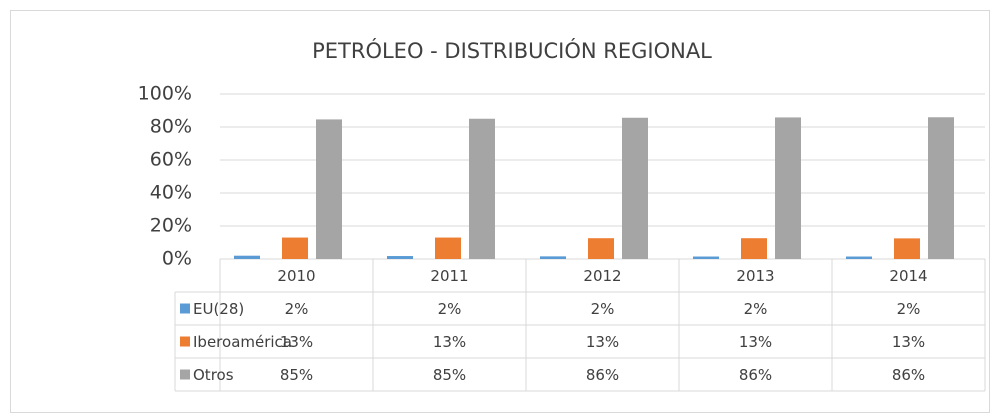  I want to click on legend-label: Otros, so click(213, 375).